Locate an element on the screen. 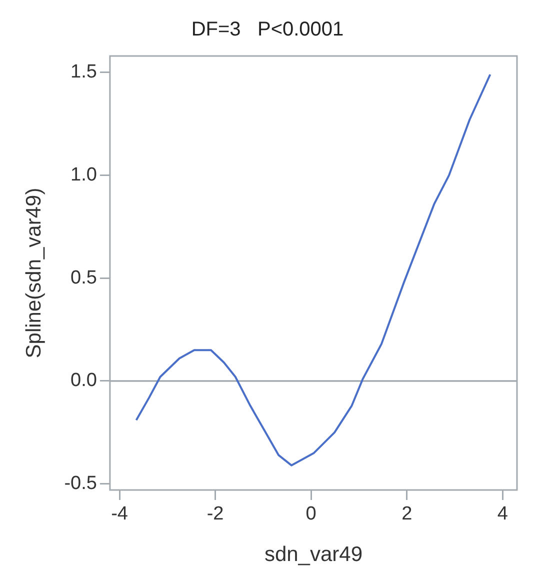 The height and width of the screenshot is (584, 543). x-axis-title: sdn_var49 is located at coordinates (313, 554).